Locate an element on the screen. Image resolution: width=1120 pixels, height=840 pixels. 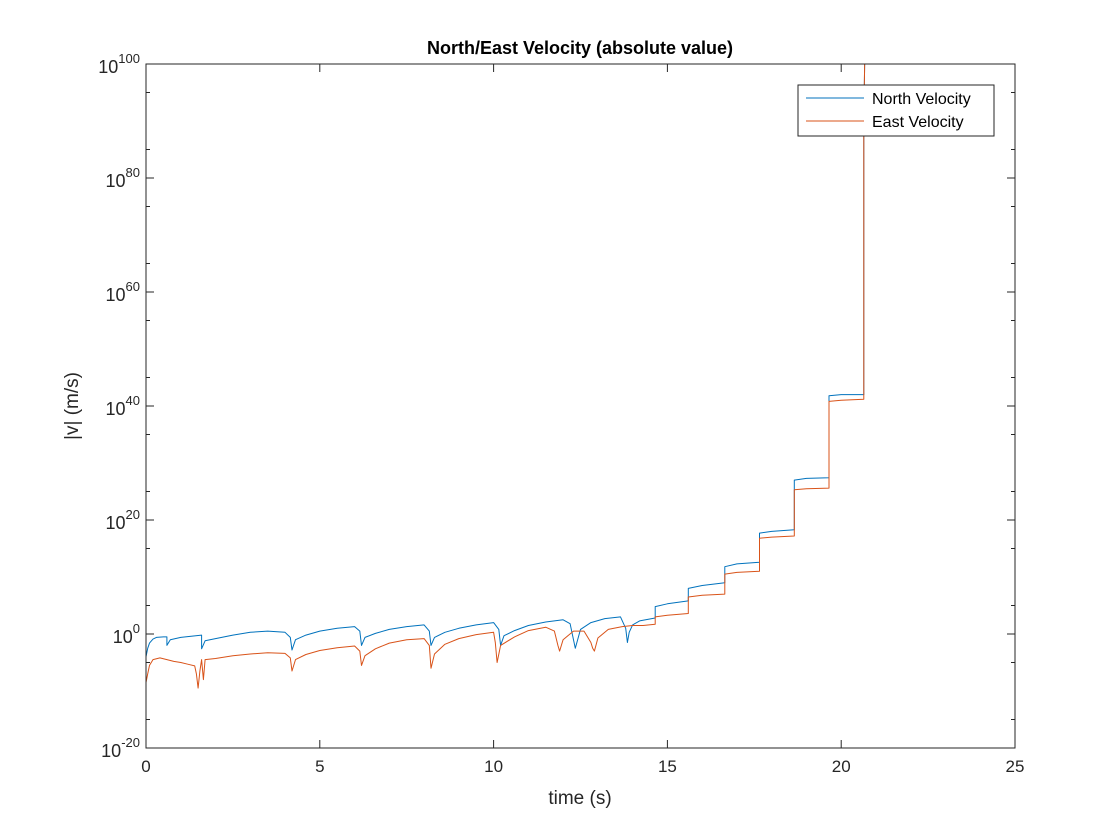
y-tick-exp: 60 is located at coordinates (133, 286).